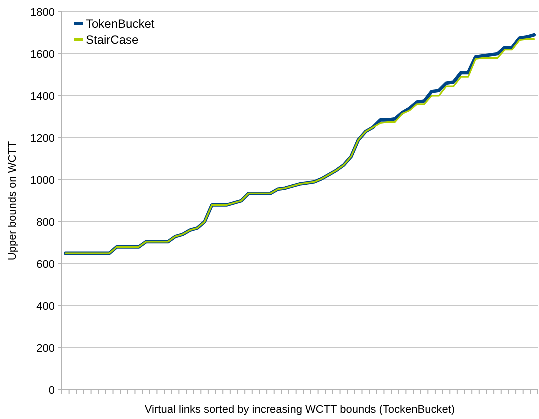 This screenshot has width=539, height=419. What do you see at coordinates (45, 306) in the screenshot?
I see `y-tick-label: 400` at bounding box center [45, 306].